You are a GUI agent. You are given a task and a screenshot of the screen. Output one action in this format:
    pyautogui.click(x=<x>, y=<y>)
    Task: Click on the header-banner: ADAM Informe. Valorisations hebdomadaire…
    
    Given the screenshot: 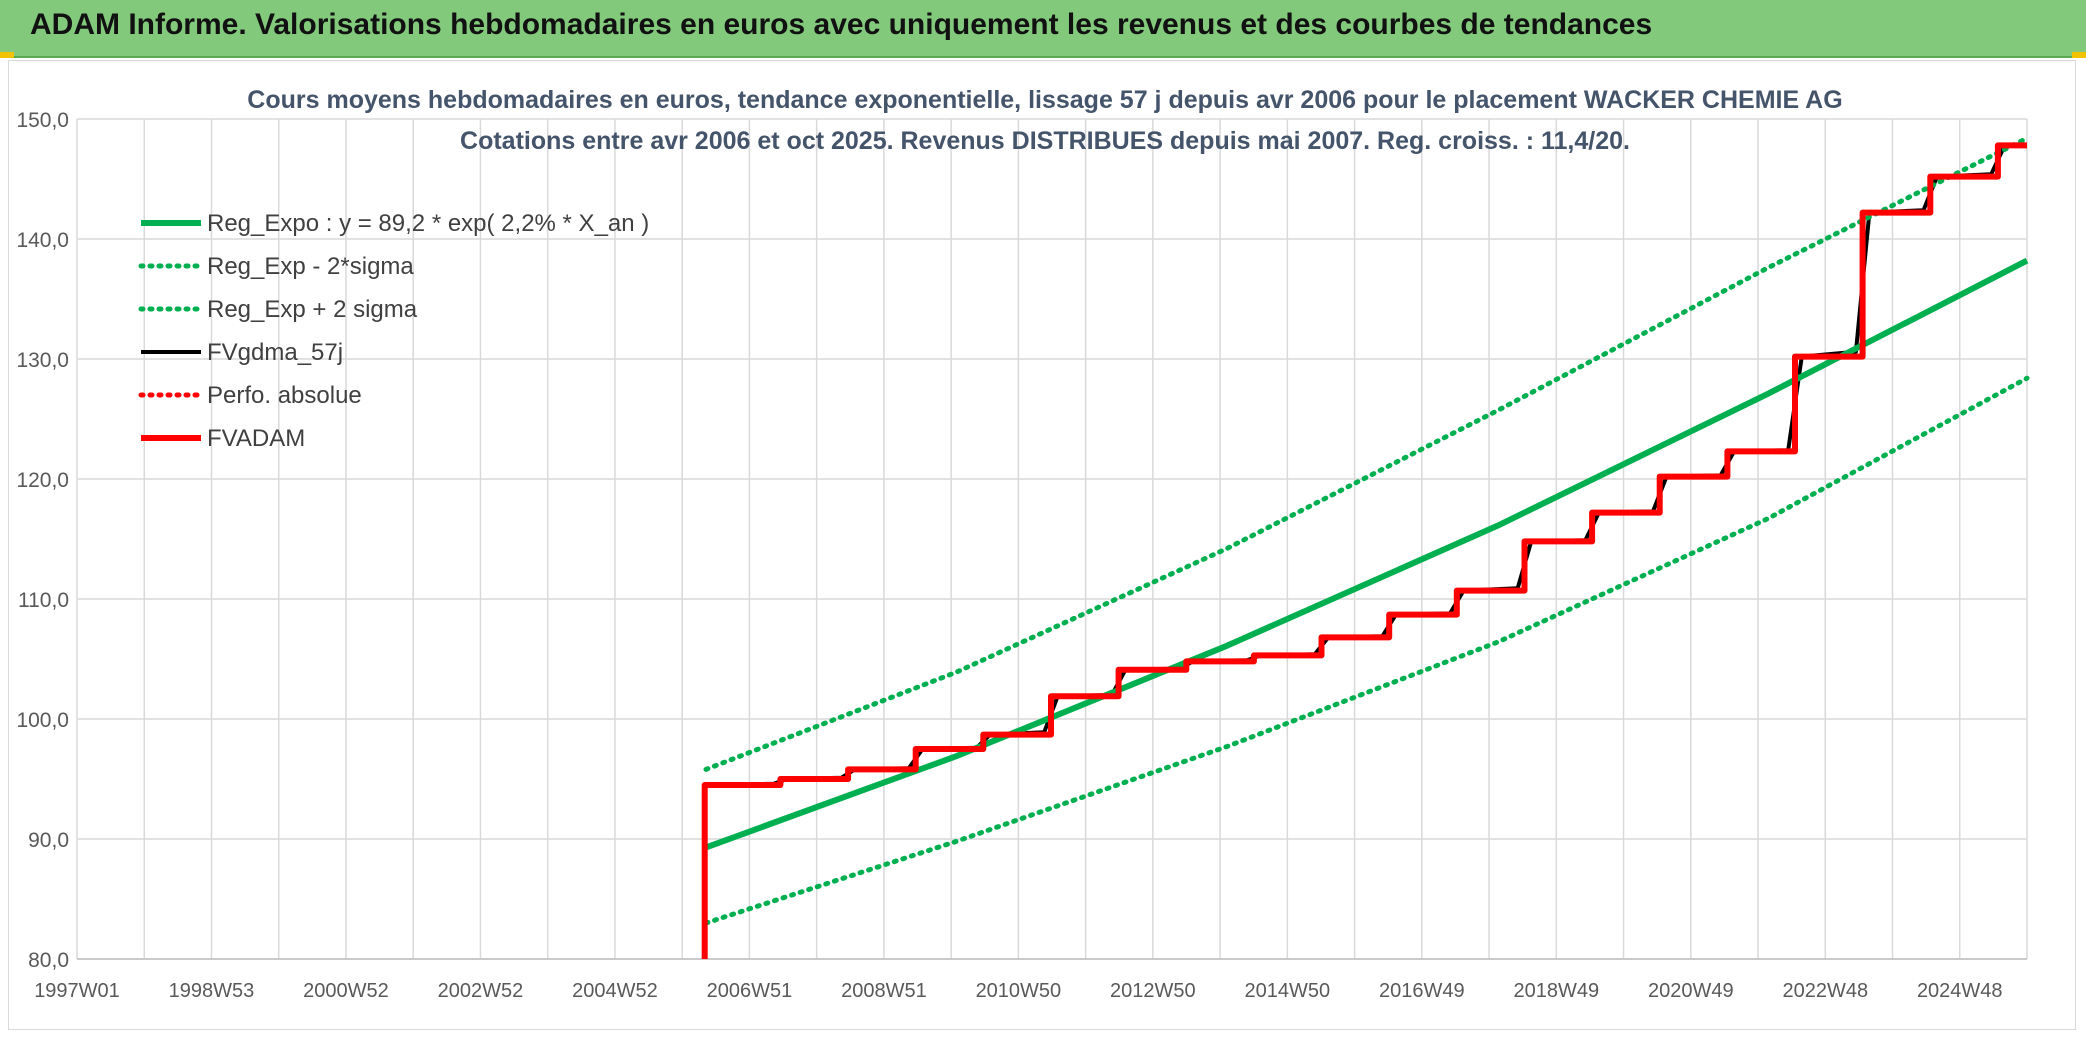 What is the action you would take?
    pyautogui.click(x=1043, y=29)
    